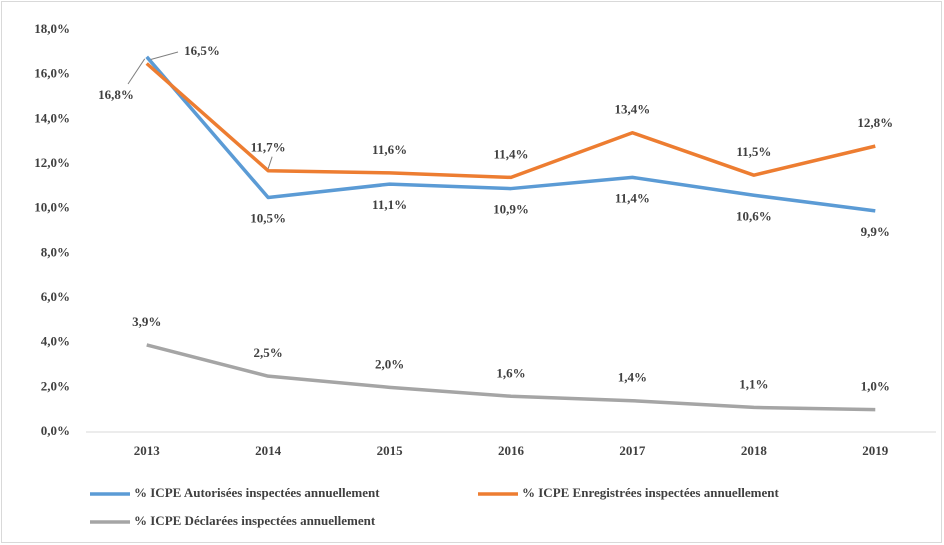 This screenshot has height=545, width=944. What do you see at coordinates (52, 28) in the screenshot?
I see `y-tick-label: 18,0%` at bounding box center [52, 28].